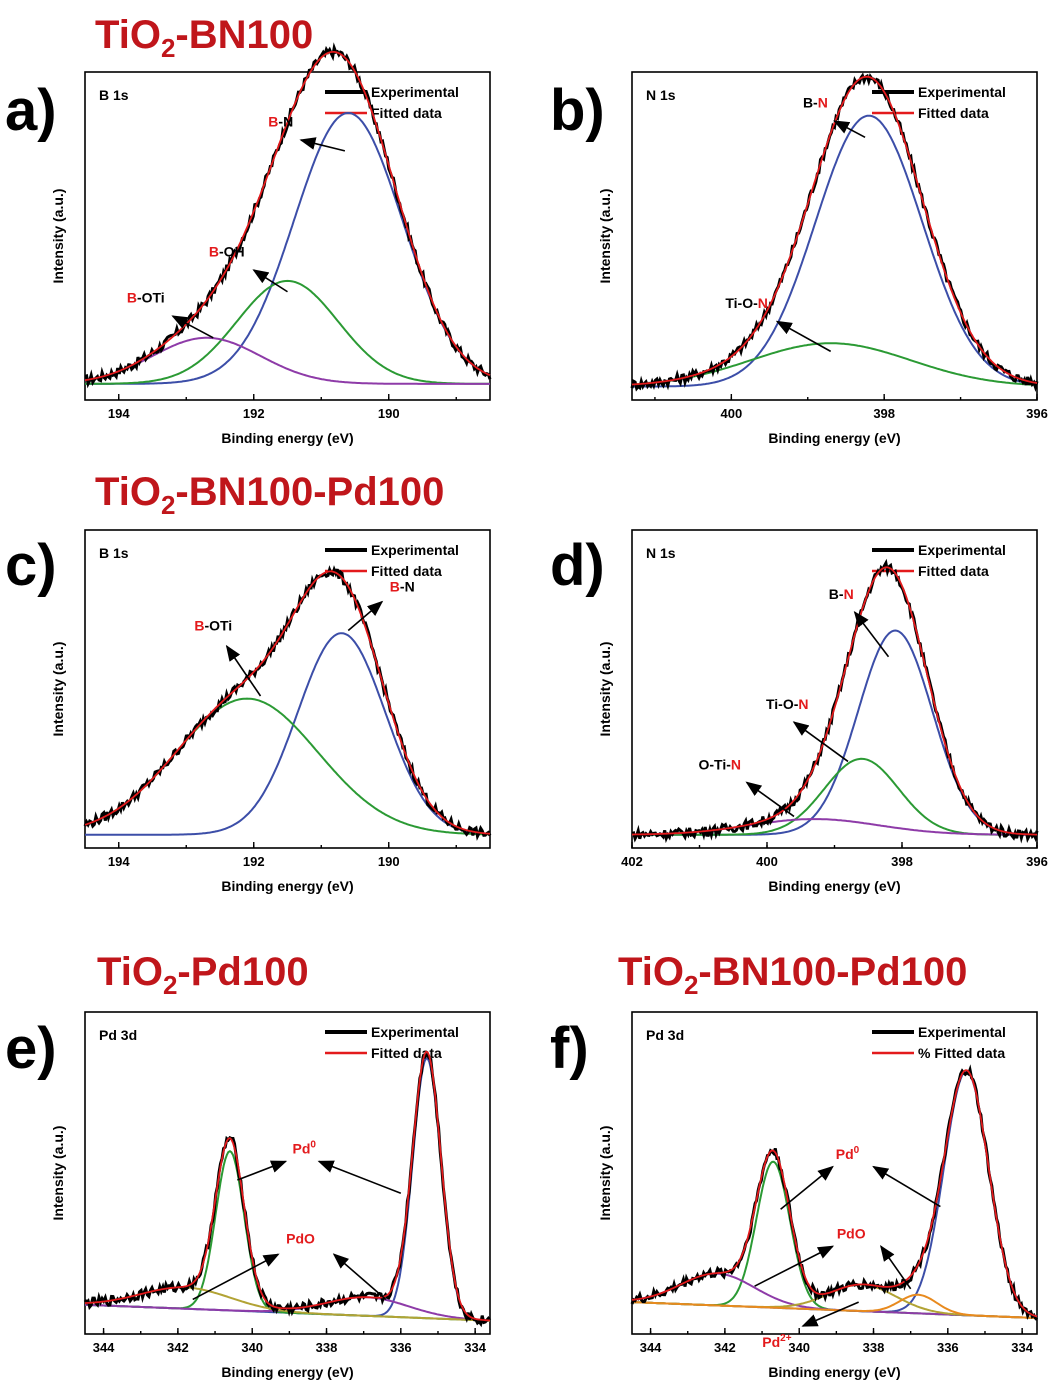 This screenshot has height=1394, width=1050. Describe the element at coordinates (114, 553) in the screenshot. I see `core-level-label: B 1s` at that location.